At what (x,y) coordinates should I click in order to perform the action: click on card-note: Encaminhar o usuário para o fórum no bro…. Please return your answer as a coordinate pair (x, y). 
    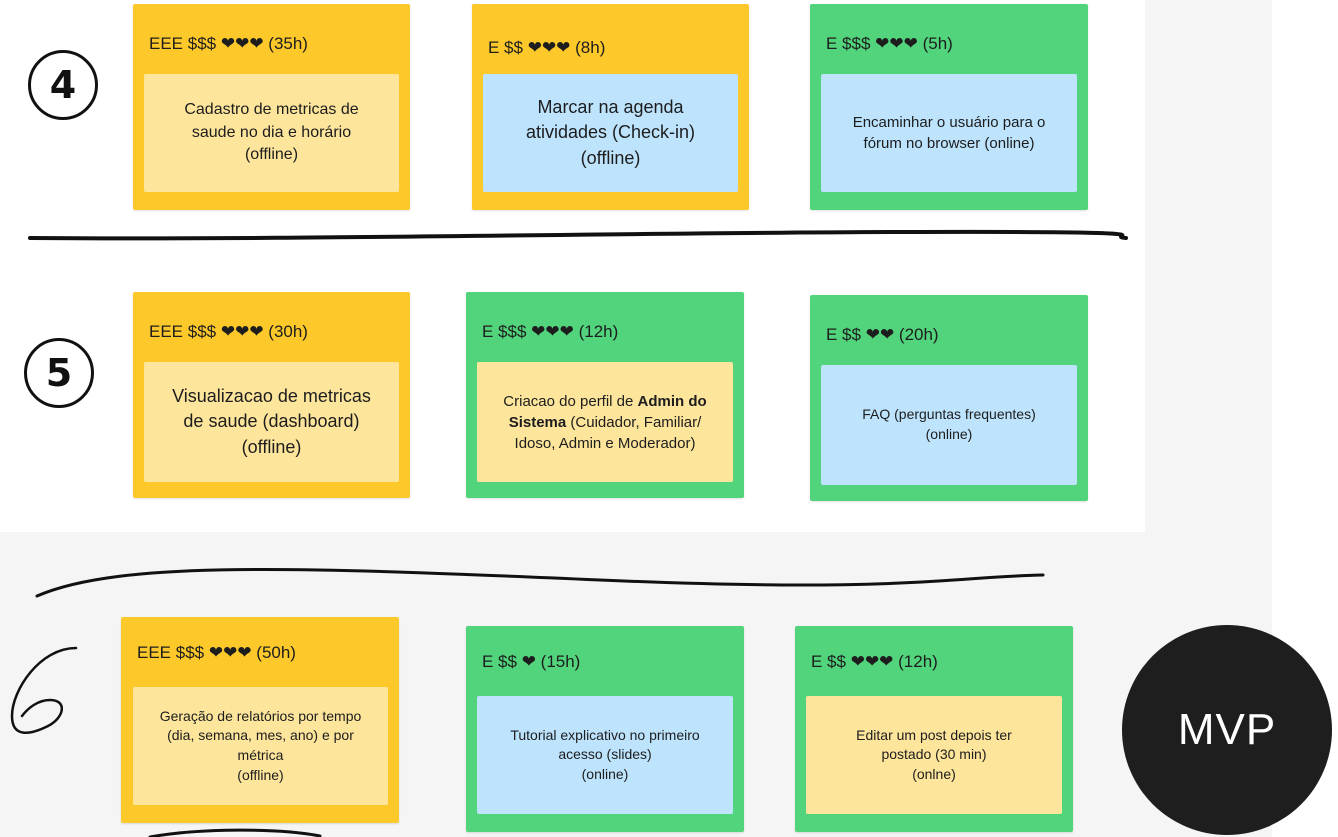
    Looking at the image, I should click on (949, 133).